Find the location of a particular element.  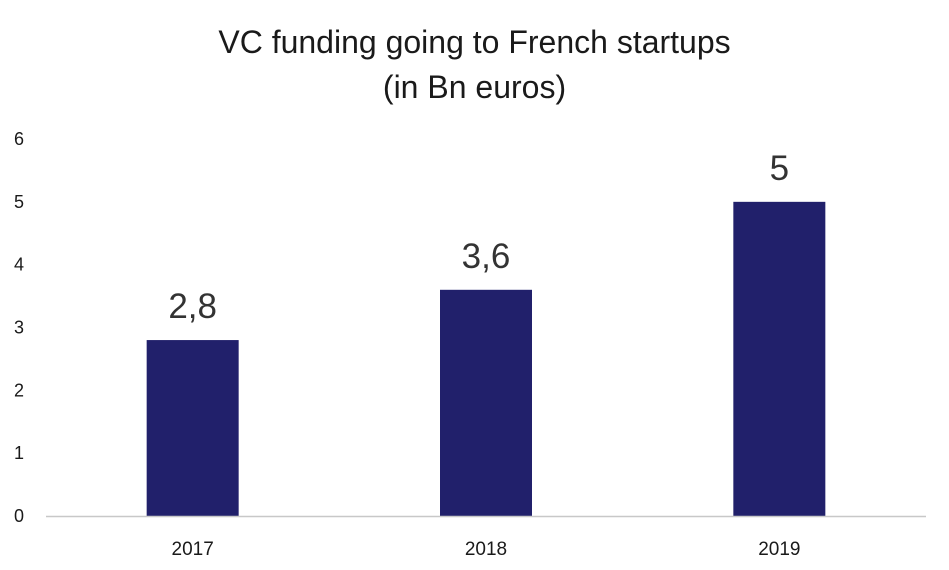

data-label: 5 is located at coordinates (779, 168).